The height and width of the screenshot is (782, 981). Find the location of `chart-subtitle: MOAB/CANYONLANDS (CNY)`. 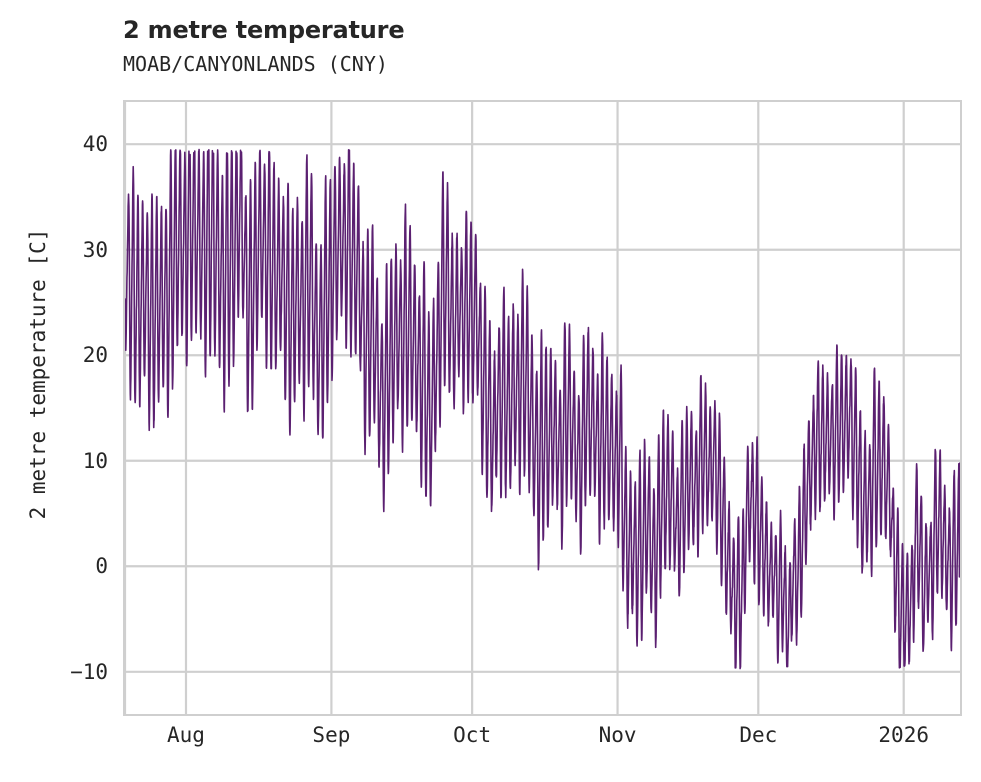

chart-subtitle: MOAB/CANYONLANDS (CNY) is located at coordinates (255, 64).